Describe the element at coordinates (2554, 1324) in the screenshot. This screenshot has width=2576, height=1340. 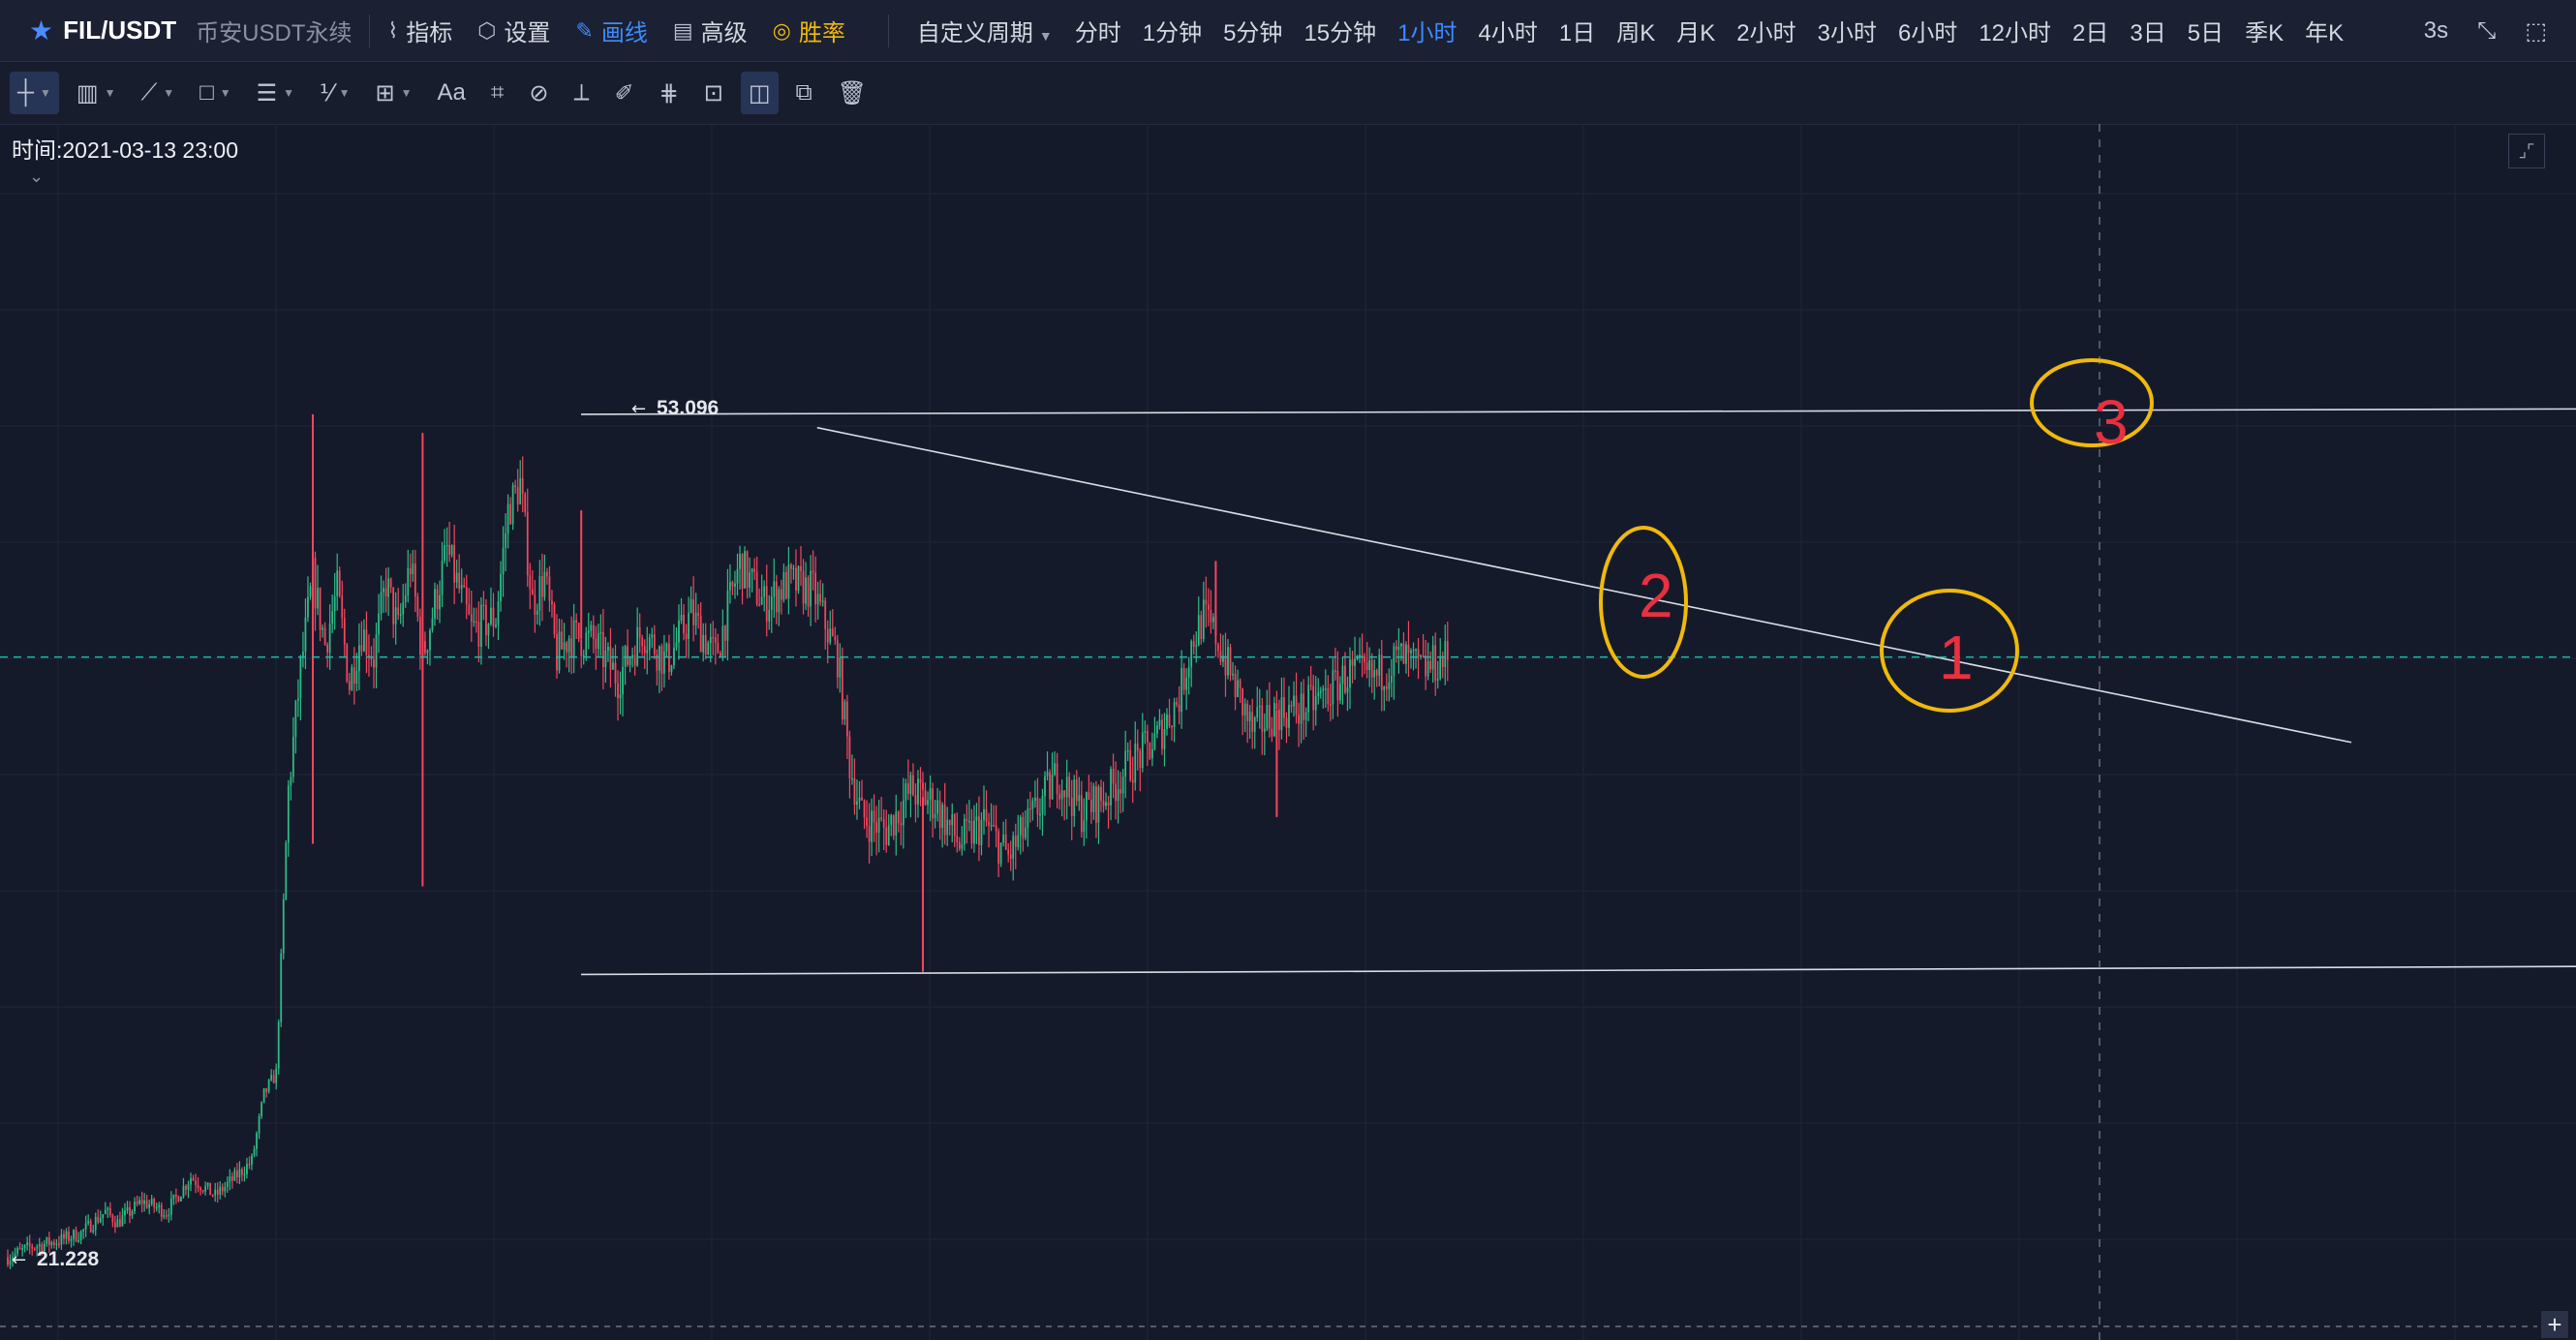
I see `add-indicator-button: +` at that location.